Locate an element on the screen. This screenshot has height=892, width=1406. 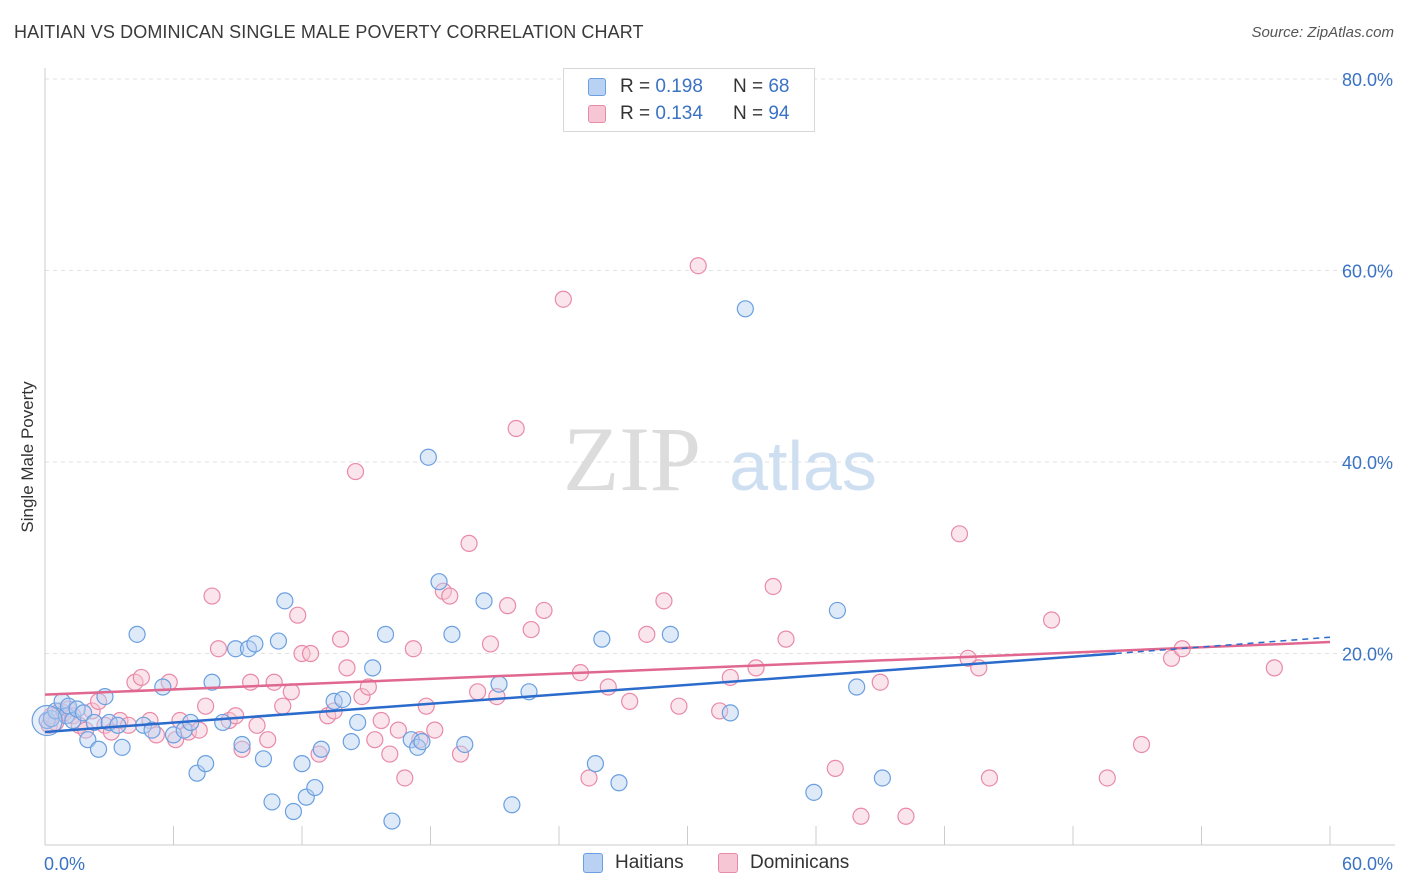
legend-item-dominicans: Dominicans is located at coordinates (783, 863).